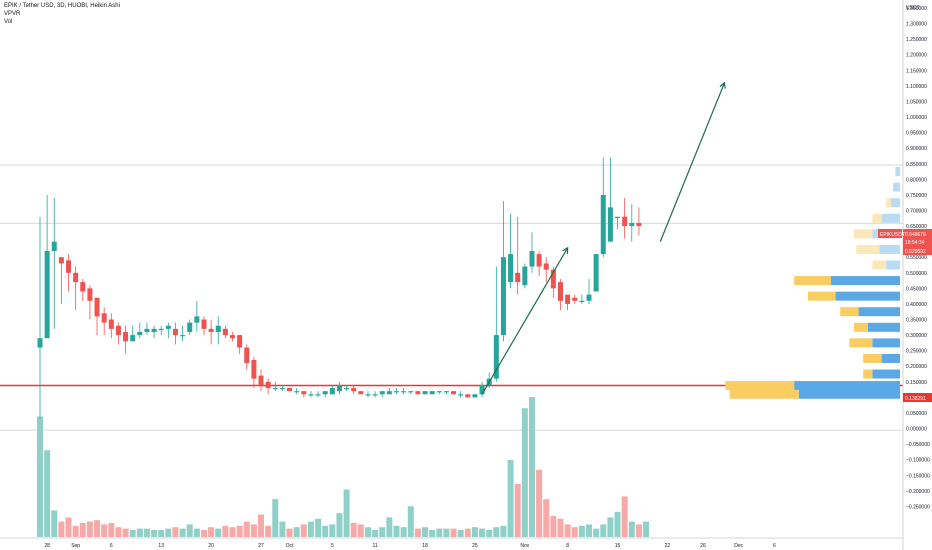  What do you see at coordinates (916, 414) in the screenshot?
I see `y-tick-label: 0.050000` at bounding box center [916, 414].